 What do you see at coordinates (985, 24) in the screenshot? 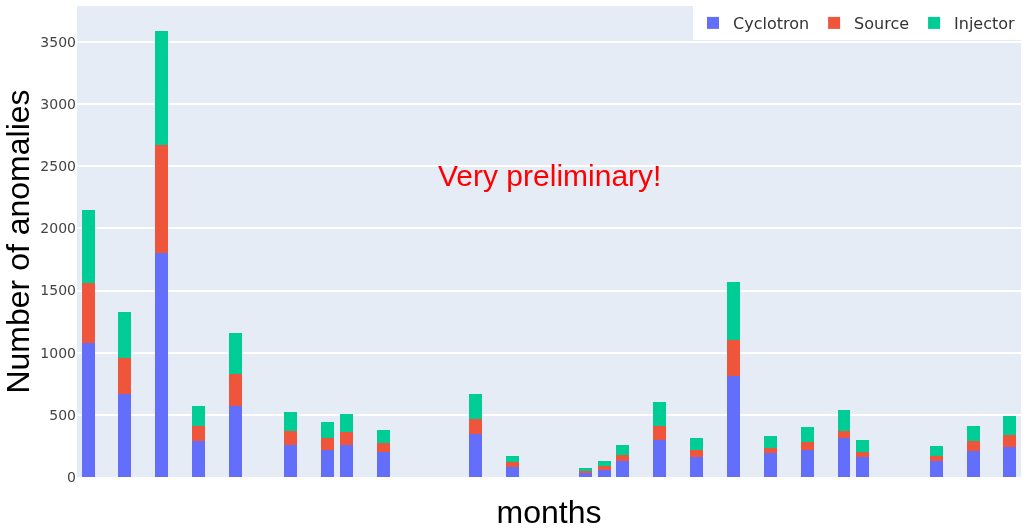
I see `legend-label: Injector` at bounding box center [985, 24].